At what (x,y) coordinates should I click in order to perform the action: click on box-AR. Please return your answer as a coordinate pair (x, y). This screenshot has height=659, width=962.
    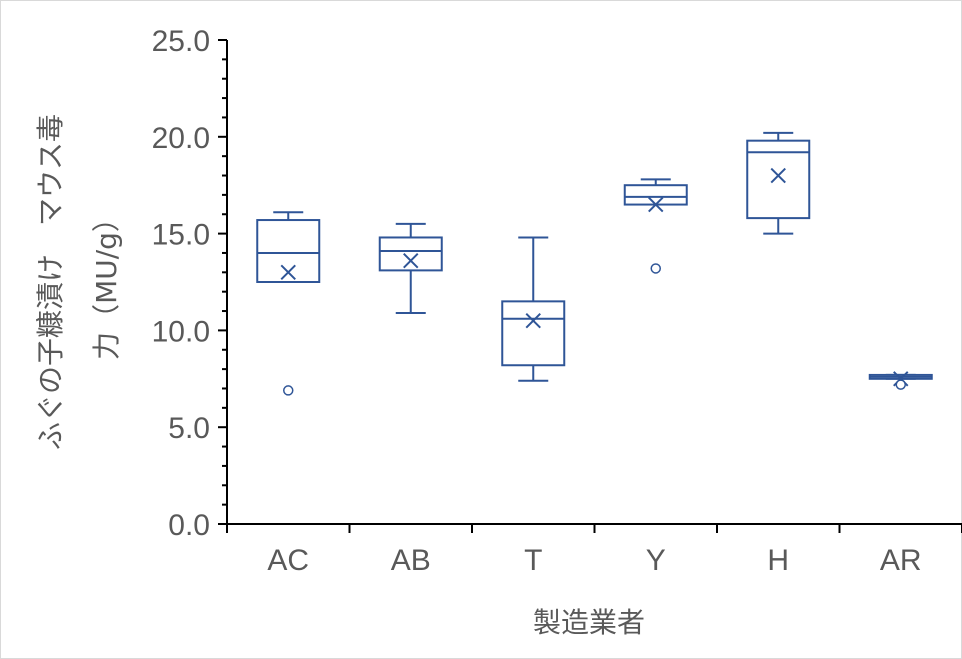
    Looking at the image, I should click on (900, 380).